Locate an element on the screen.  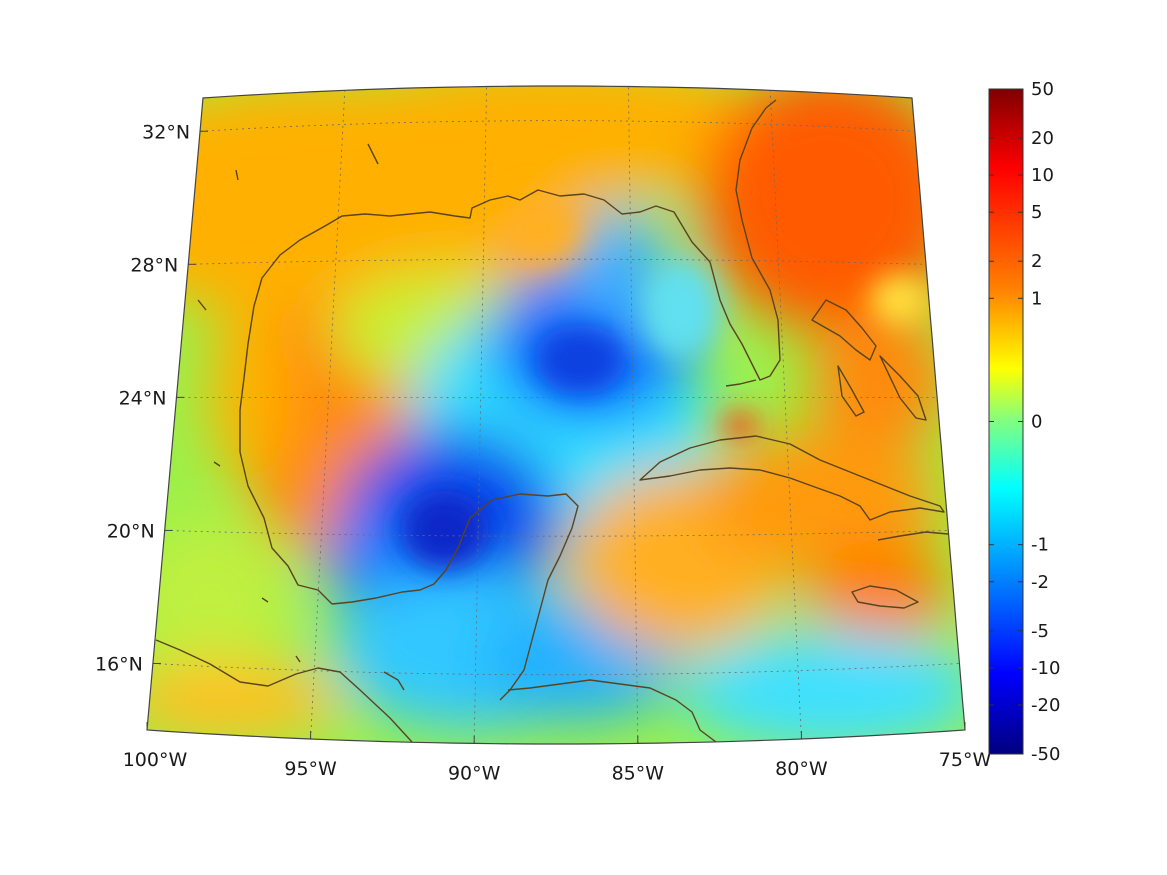
colorbar-tick-label: -50 is located at coordinates (1045, 754).